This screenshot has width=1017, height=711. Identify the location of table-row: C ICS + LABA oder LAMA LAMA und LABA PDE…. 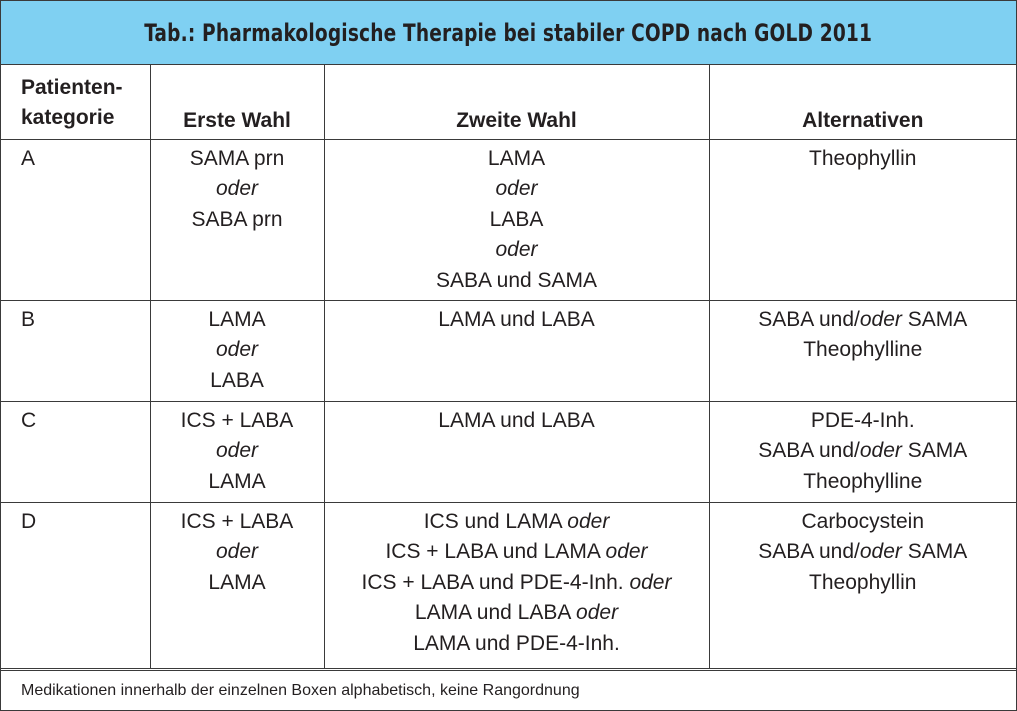
(508, 451).